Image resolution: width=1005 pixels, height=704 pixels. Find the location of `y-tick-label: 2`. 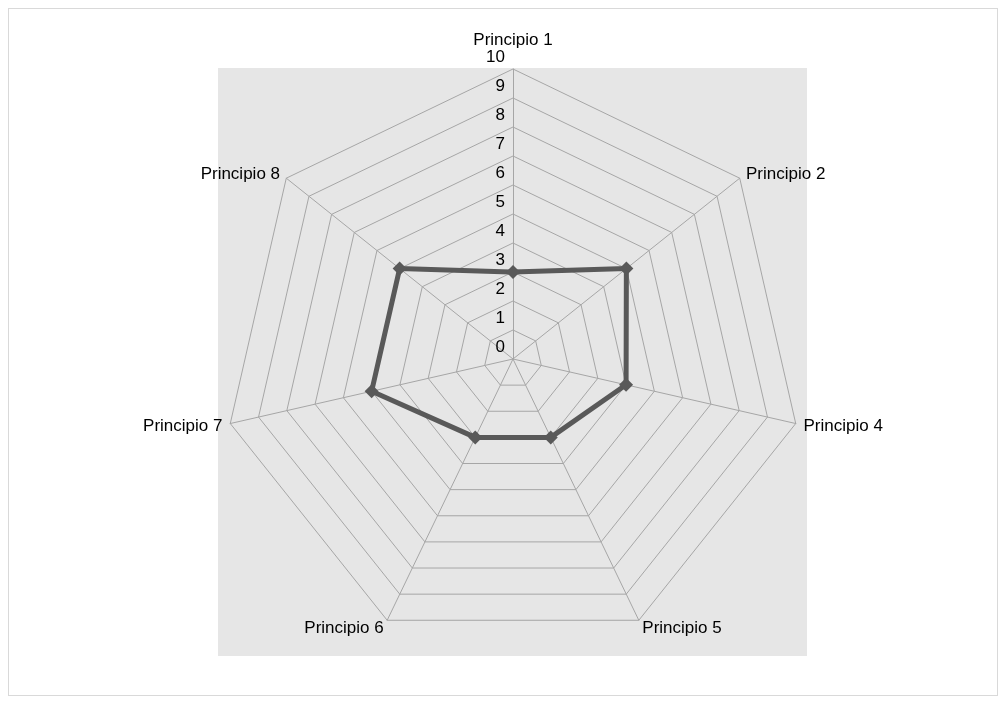

y-tick-label: 2 is located at coordinates (500, 288).